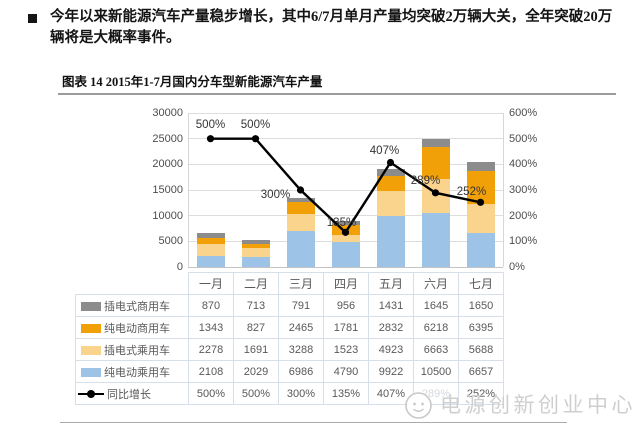 The image size is (640, 436). What do you see at coordinates (179, 267) in the screenshot?
I see `y-axis-tick-left: 0` at bounding box center [179, 267].